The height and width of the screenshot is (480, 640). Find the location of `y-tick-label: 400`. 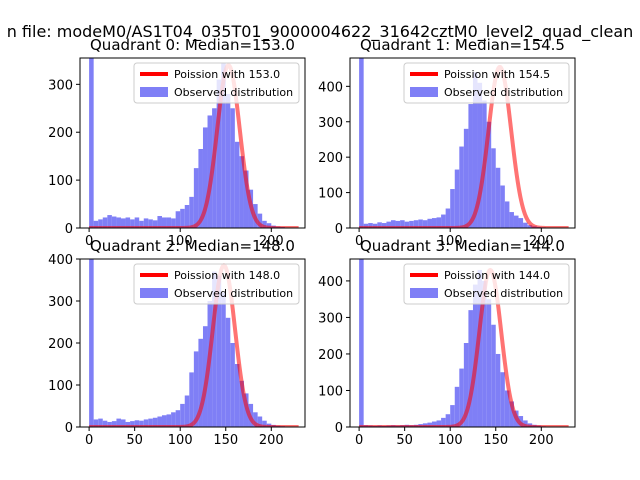

y-tick-label: 400 is located at coordinates (60, 260).